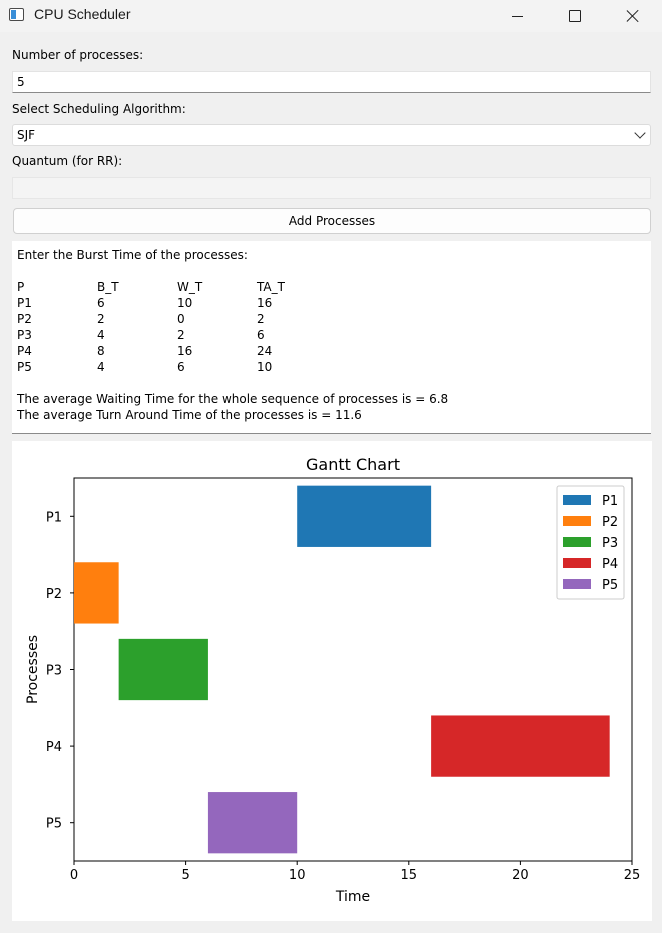 Image resolution: width=662 pixels, height=933 pixels. What do you see at coordinates (185, 875) in the screenshot?
I see `x-tick-label: 5` at bounding box center [185, 875].